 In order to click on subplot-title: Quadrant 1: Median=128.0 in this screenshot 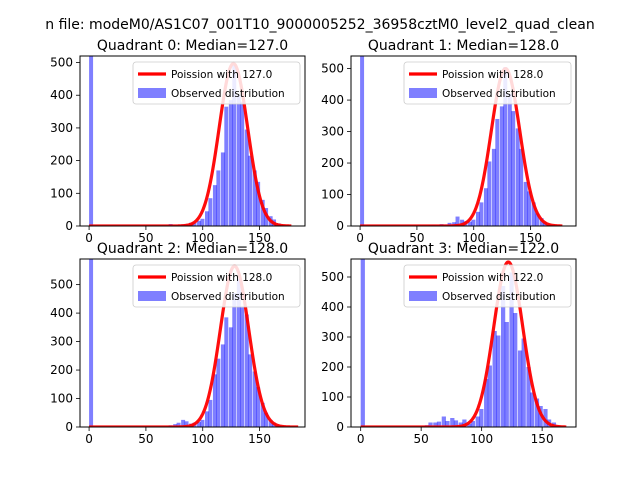, I will do `click(463, 46)`.